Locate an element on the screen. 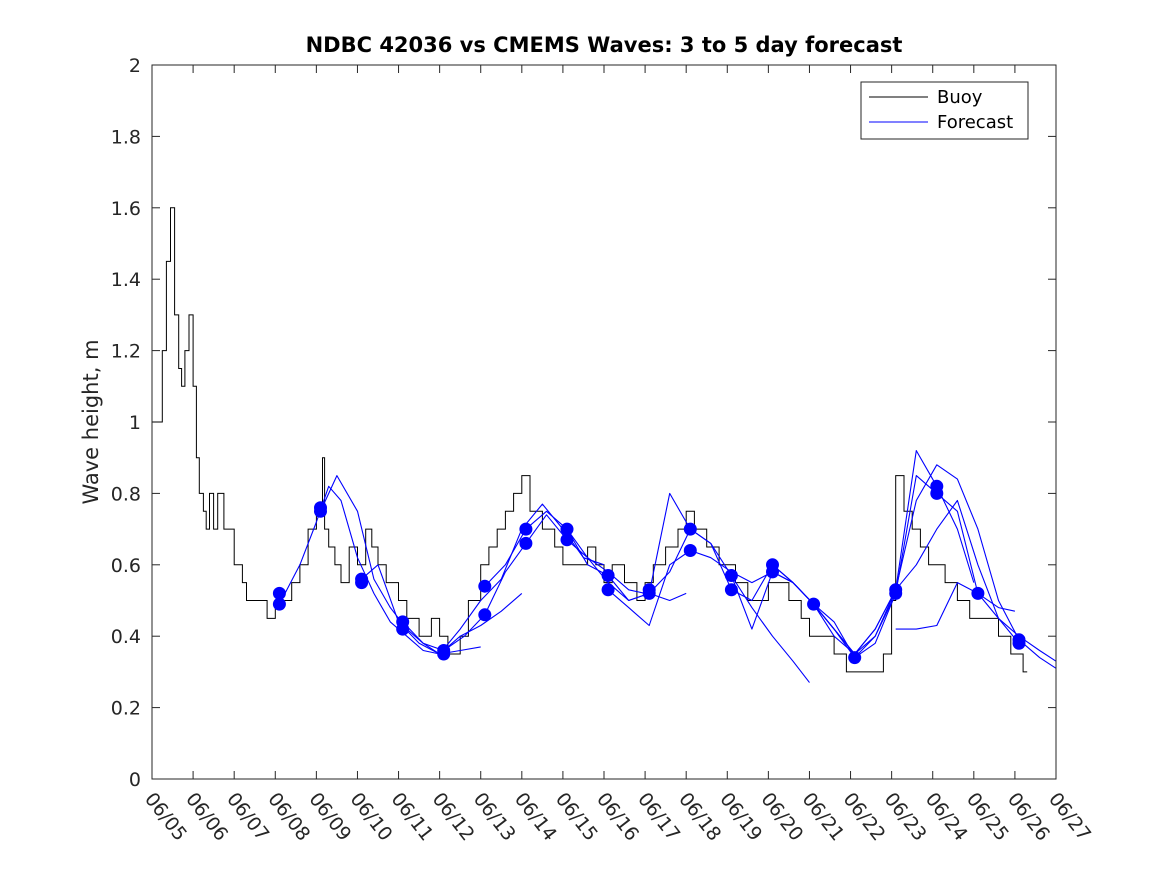 The image size is (1167, 875). y-tick-label: 0.8 is located at coordinates (126, 494).